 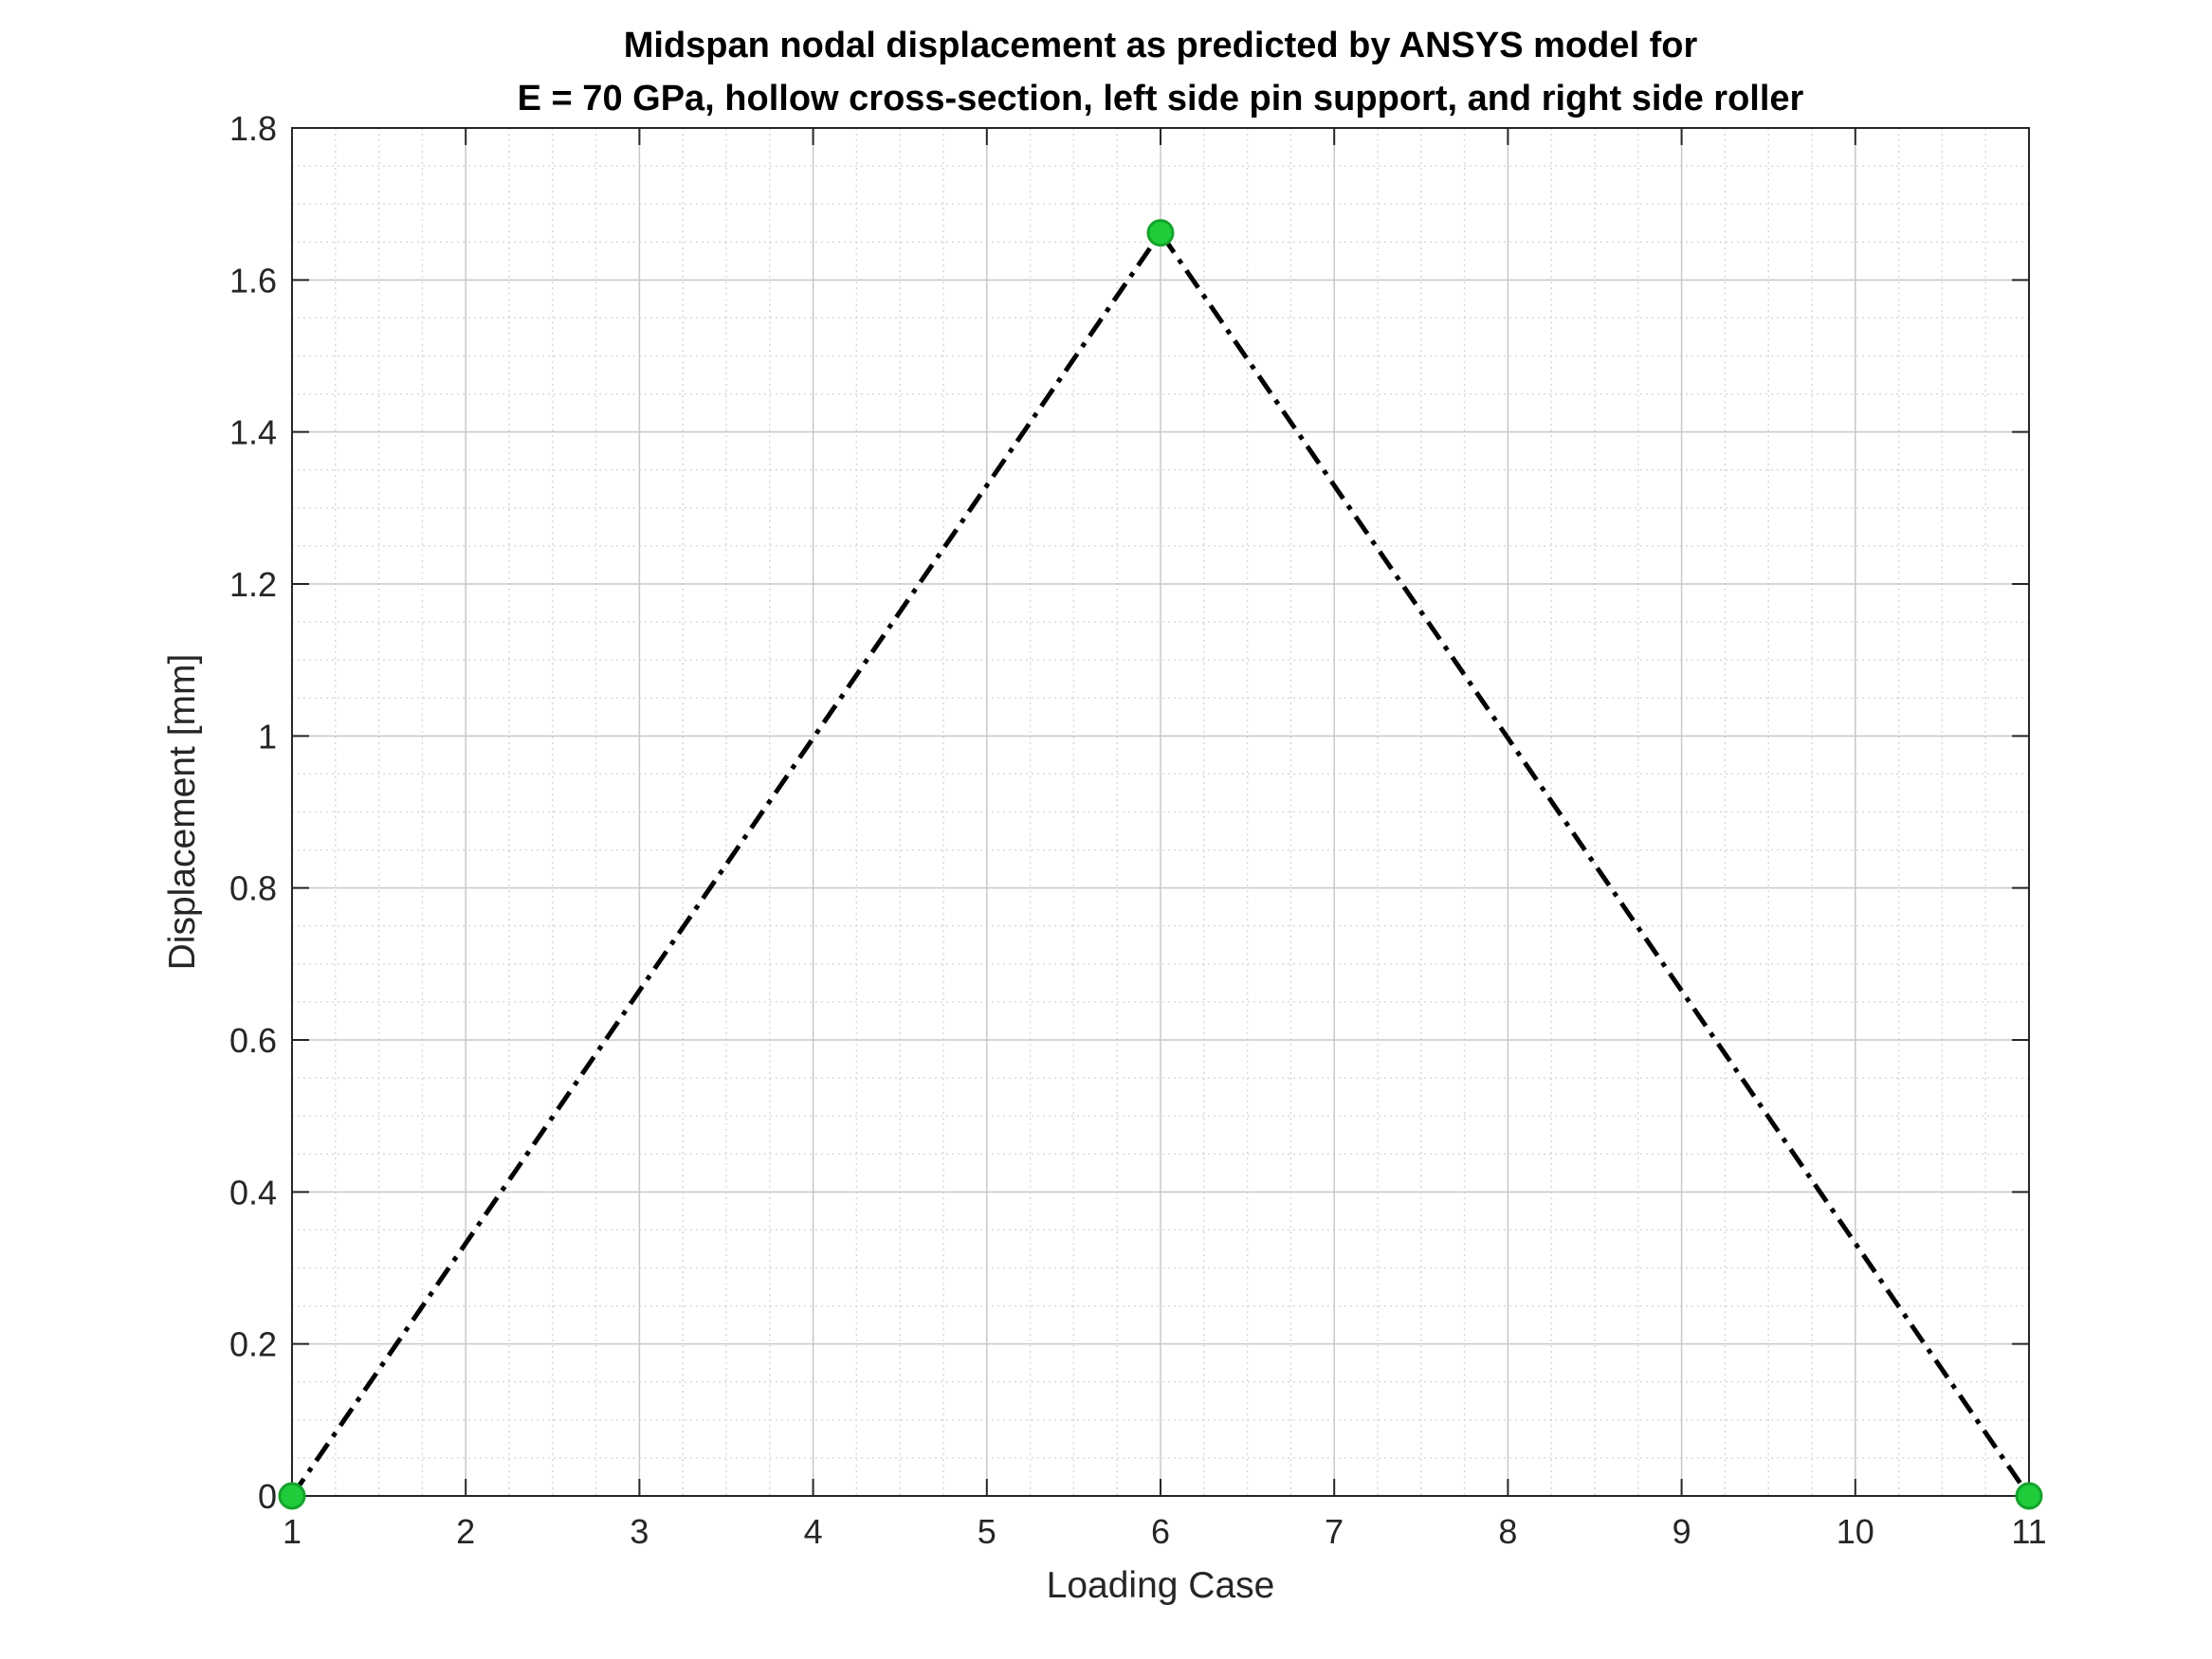 I want to click on x-tick-label: 11, so click(x=2028, y=1531).